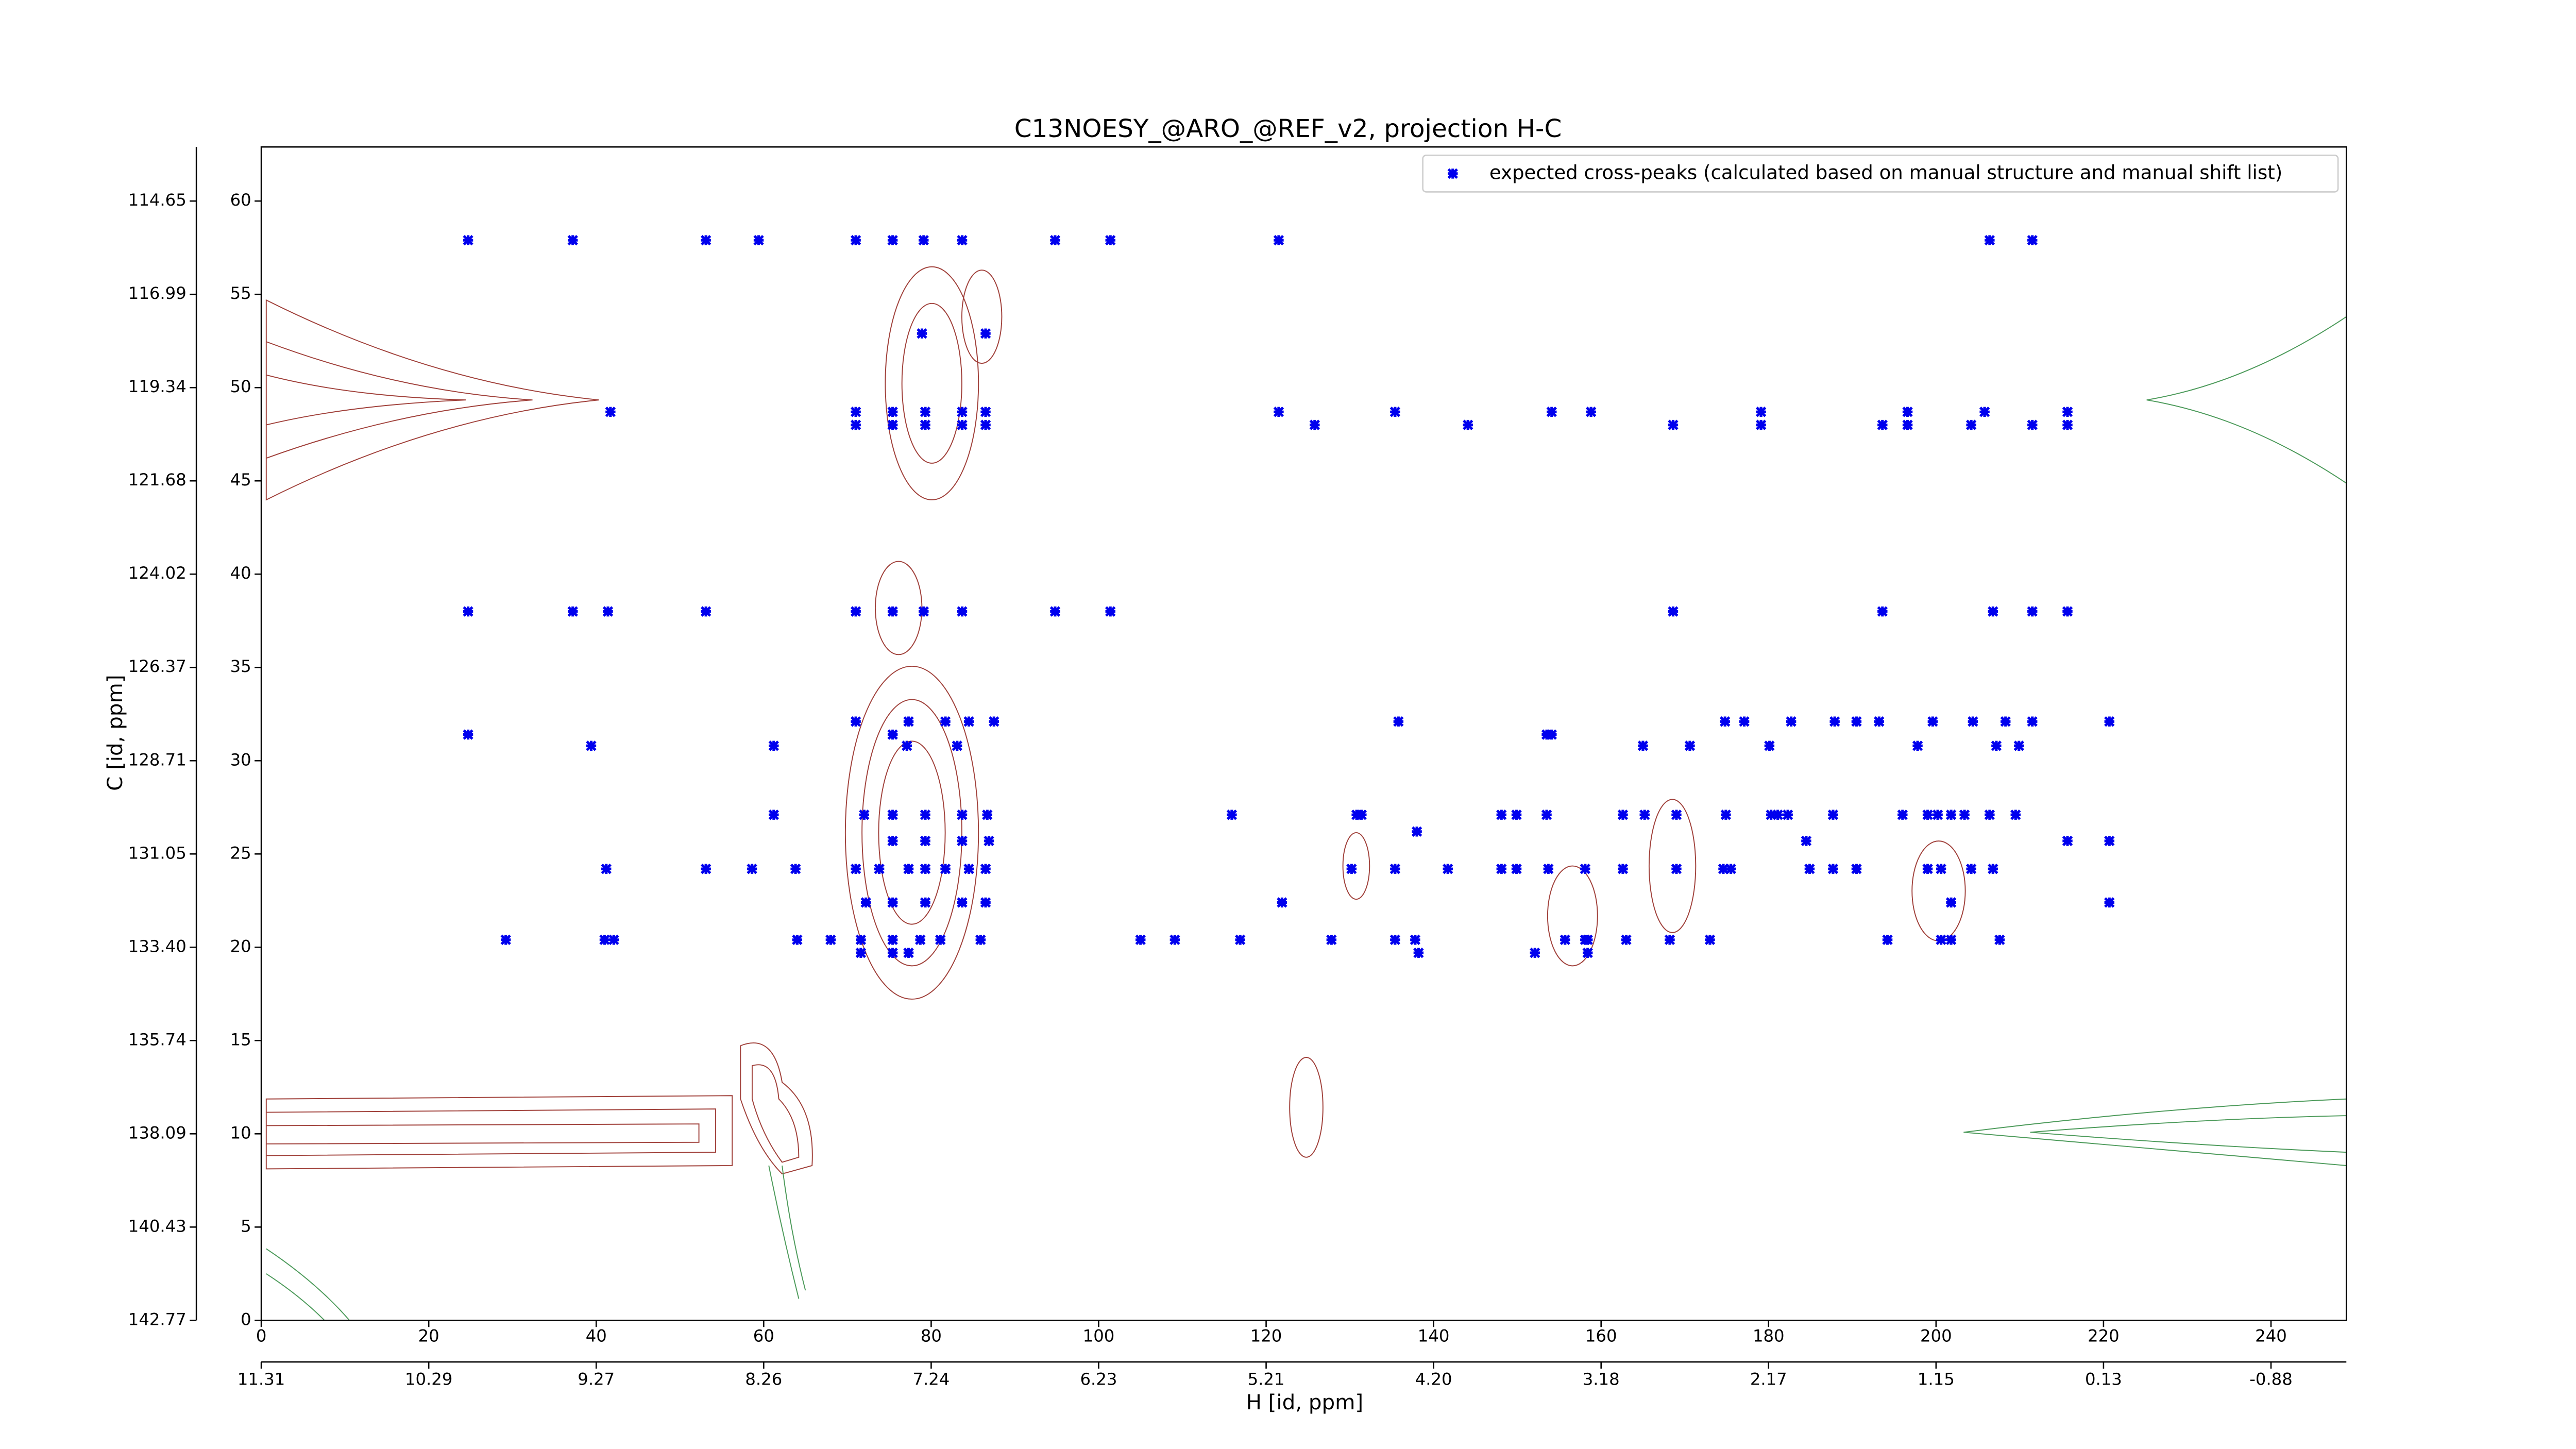 The image size is (2576, 1449). I want to click on x-tick-label: 60, so click(763, 1336).